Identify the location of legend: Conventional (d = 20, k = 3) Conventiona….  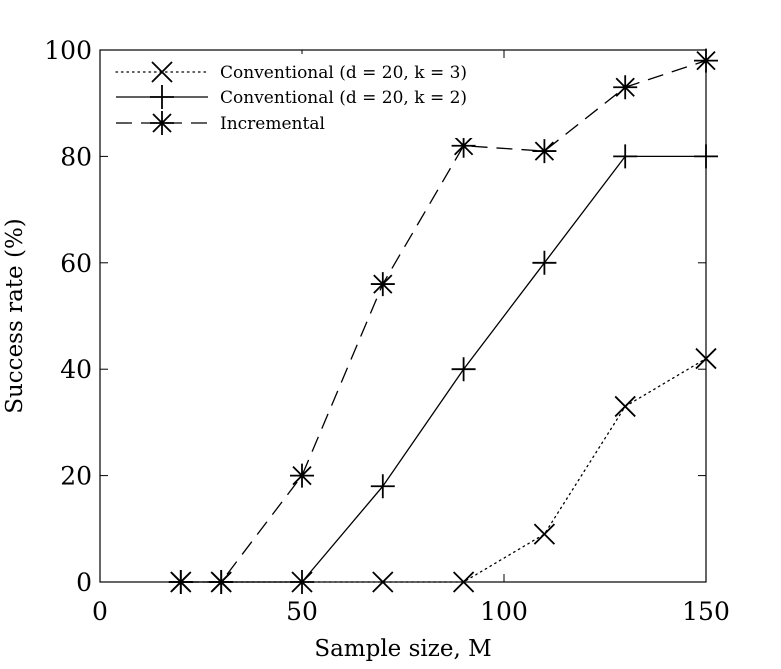
(300, 96).